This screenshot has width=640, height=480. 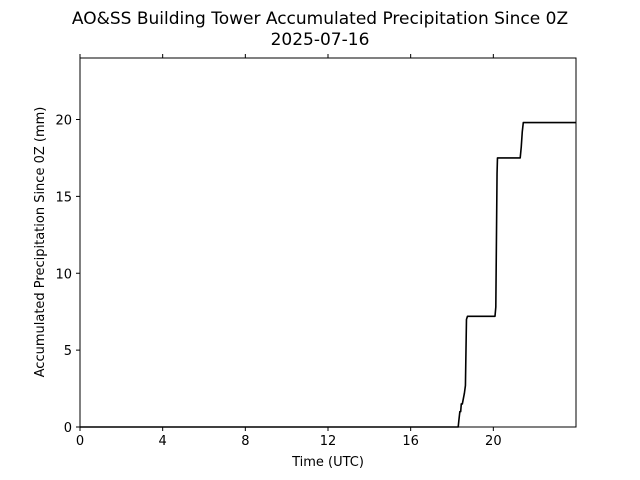 I want to click on y-axis-label: Accumulated Precipitation Since 0Z (mm), so click(x=40, y=242).